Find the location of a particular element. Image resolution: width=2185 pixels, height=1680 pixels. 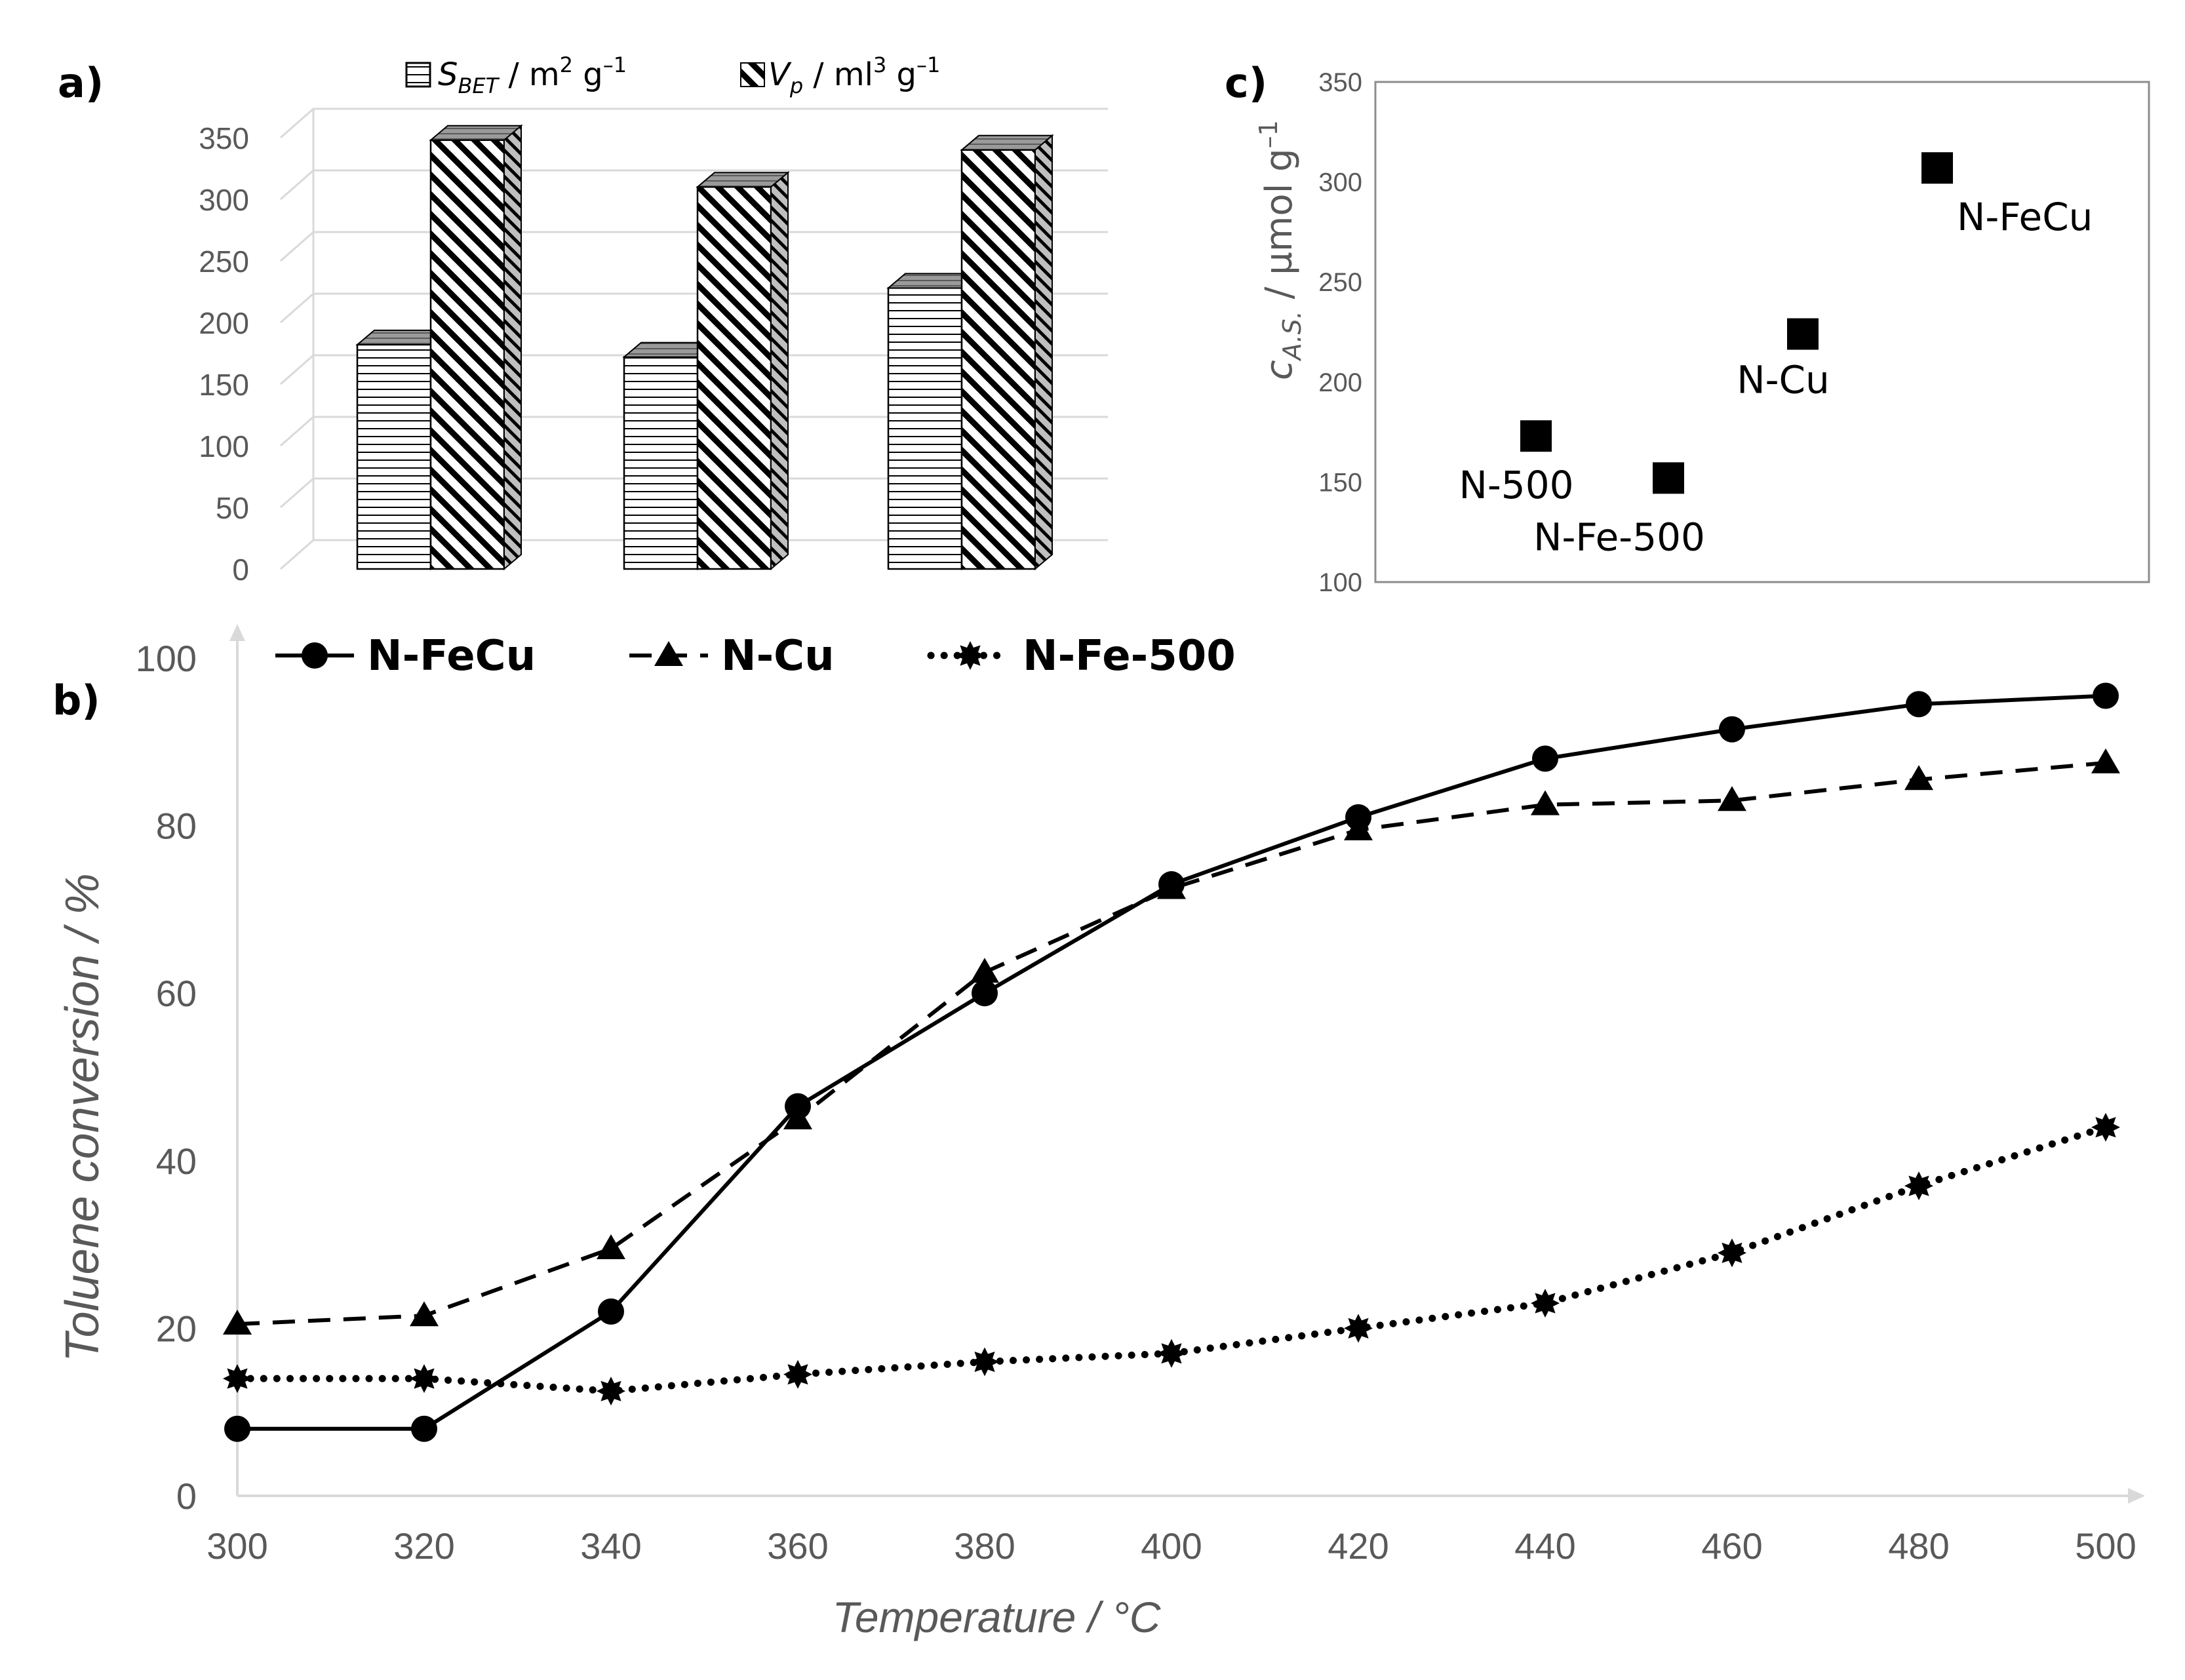

panel-c-y-tick-label: 350 is located at coordinates (1340, 82).